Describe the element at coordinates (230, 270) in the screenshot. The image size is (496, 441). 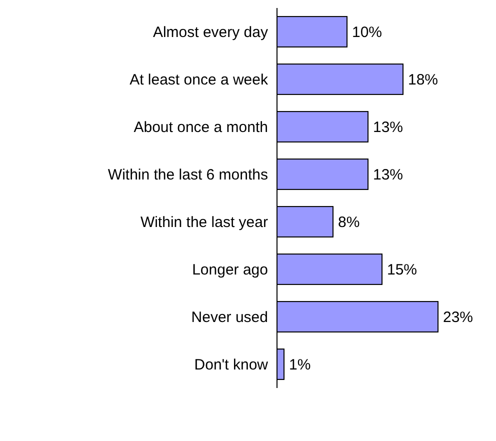
I see `y-tick-label: Longer ago` at that location.